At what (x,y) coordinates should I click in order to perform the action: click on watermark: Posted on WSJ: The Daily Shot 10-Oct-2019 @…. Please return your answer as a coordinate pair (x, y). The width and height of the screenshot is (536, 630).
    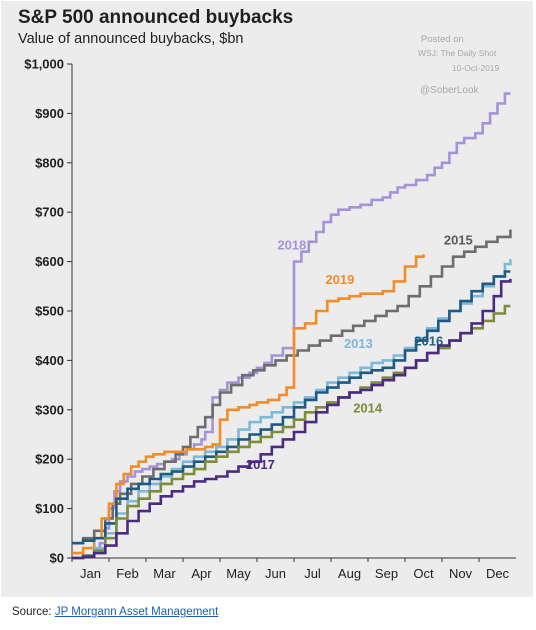
    Looking at the image, I should click on (459, 65).